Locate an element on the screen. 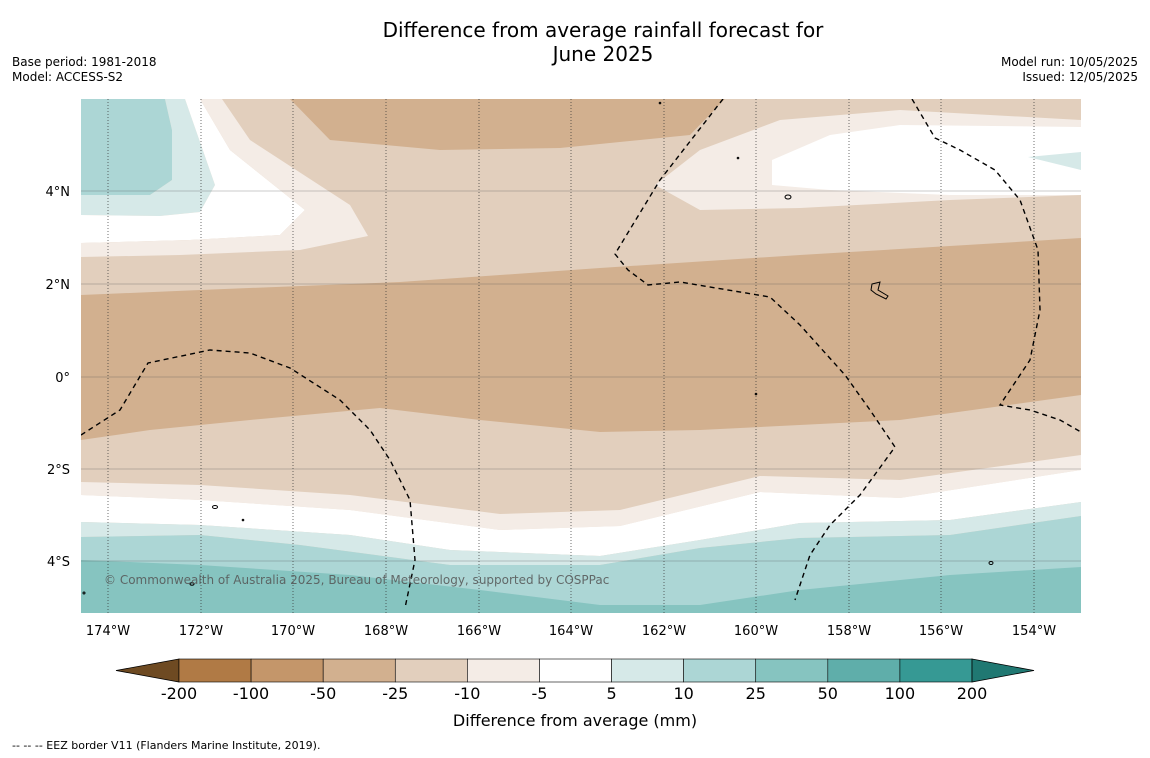  band-white-south is located at coordinates (581, 513).